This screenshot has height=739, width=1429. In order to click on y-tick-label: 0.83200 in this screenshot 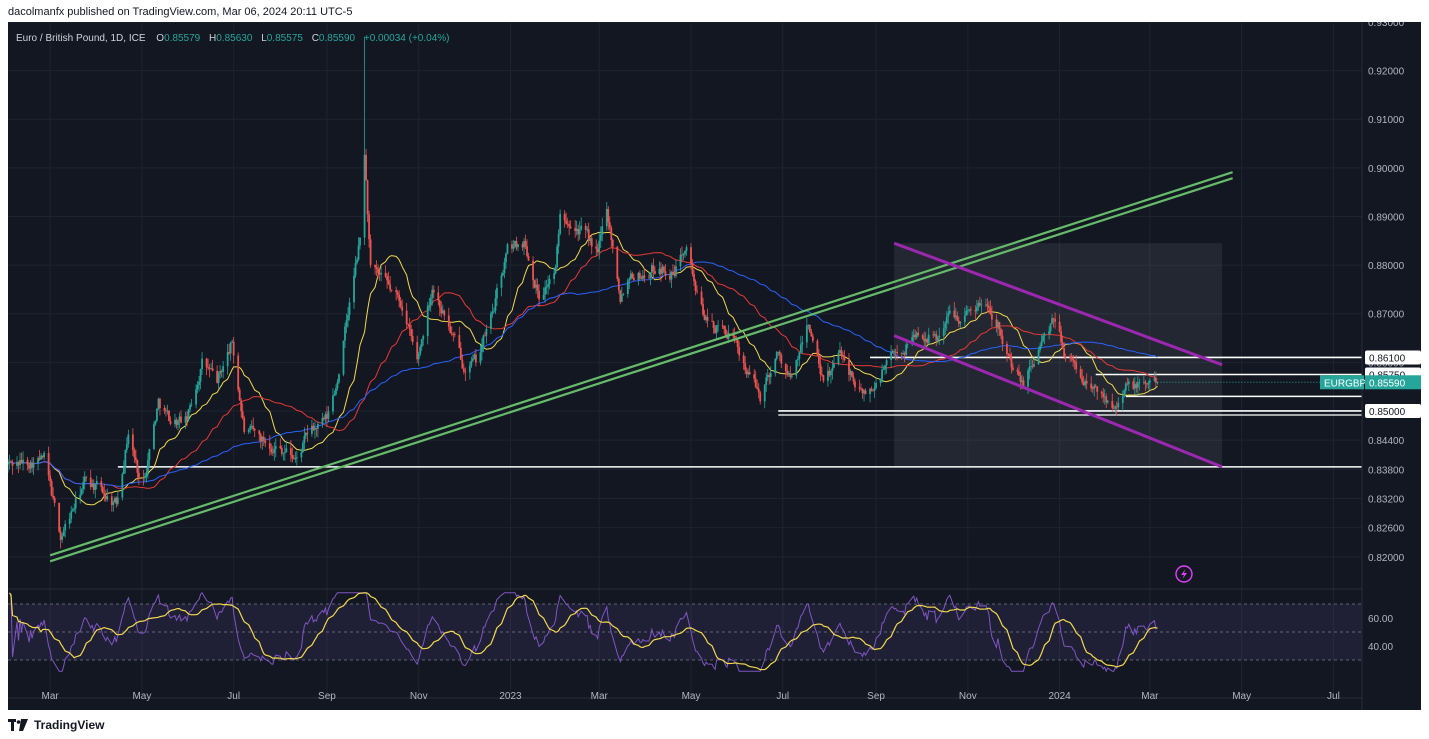, I will do `click(1386, 499)`.